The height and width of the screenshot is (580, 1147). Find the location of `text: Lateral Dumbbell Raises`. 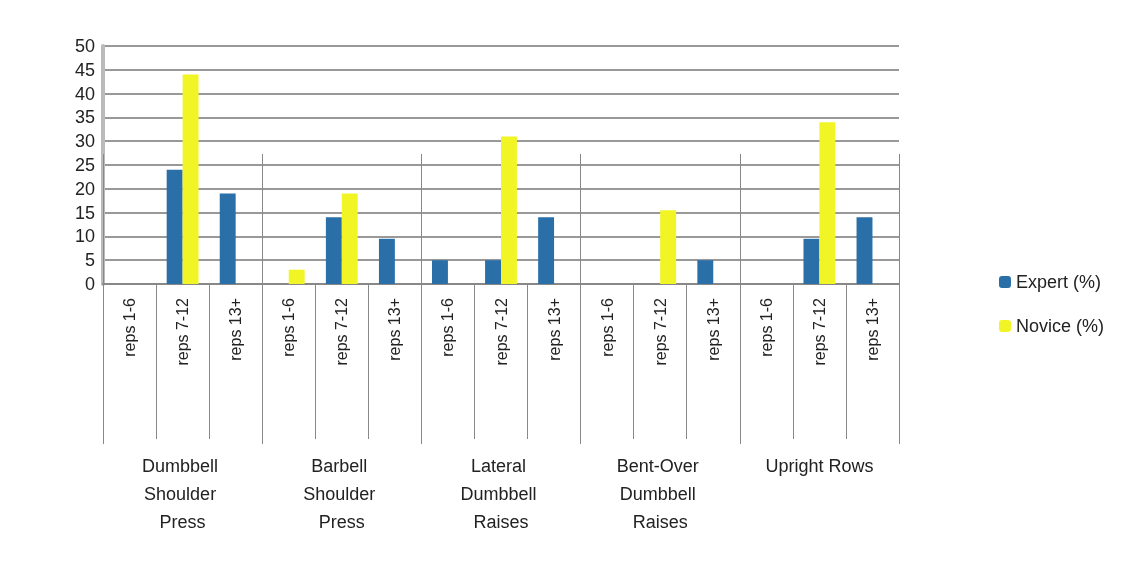

text: Lateral Dumbbell Raises is located at coordinates (501, 494).